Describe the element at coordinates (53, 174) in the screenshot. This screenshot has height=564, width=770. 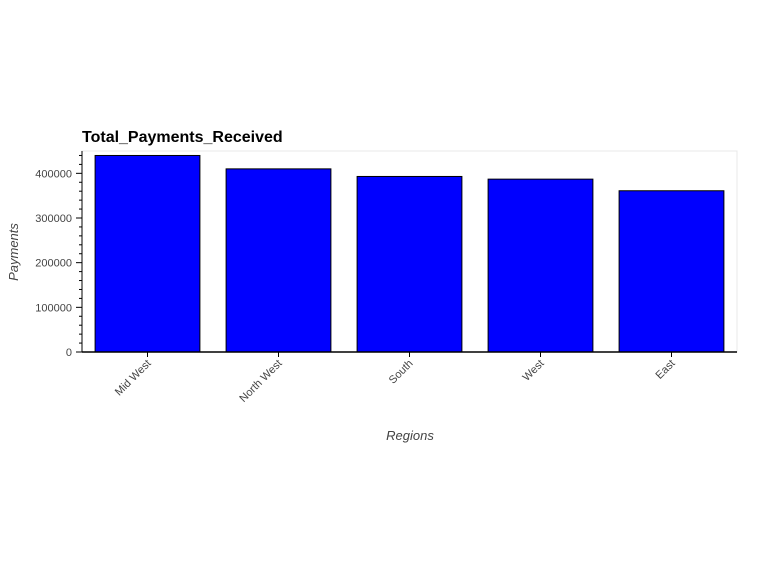
I see `y-tick-label: 400000` at that location.